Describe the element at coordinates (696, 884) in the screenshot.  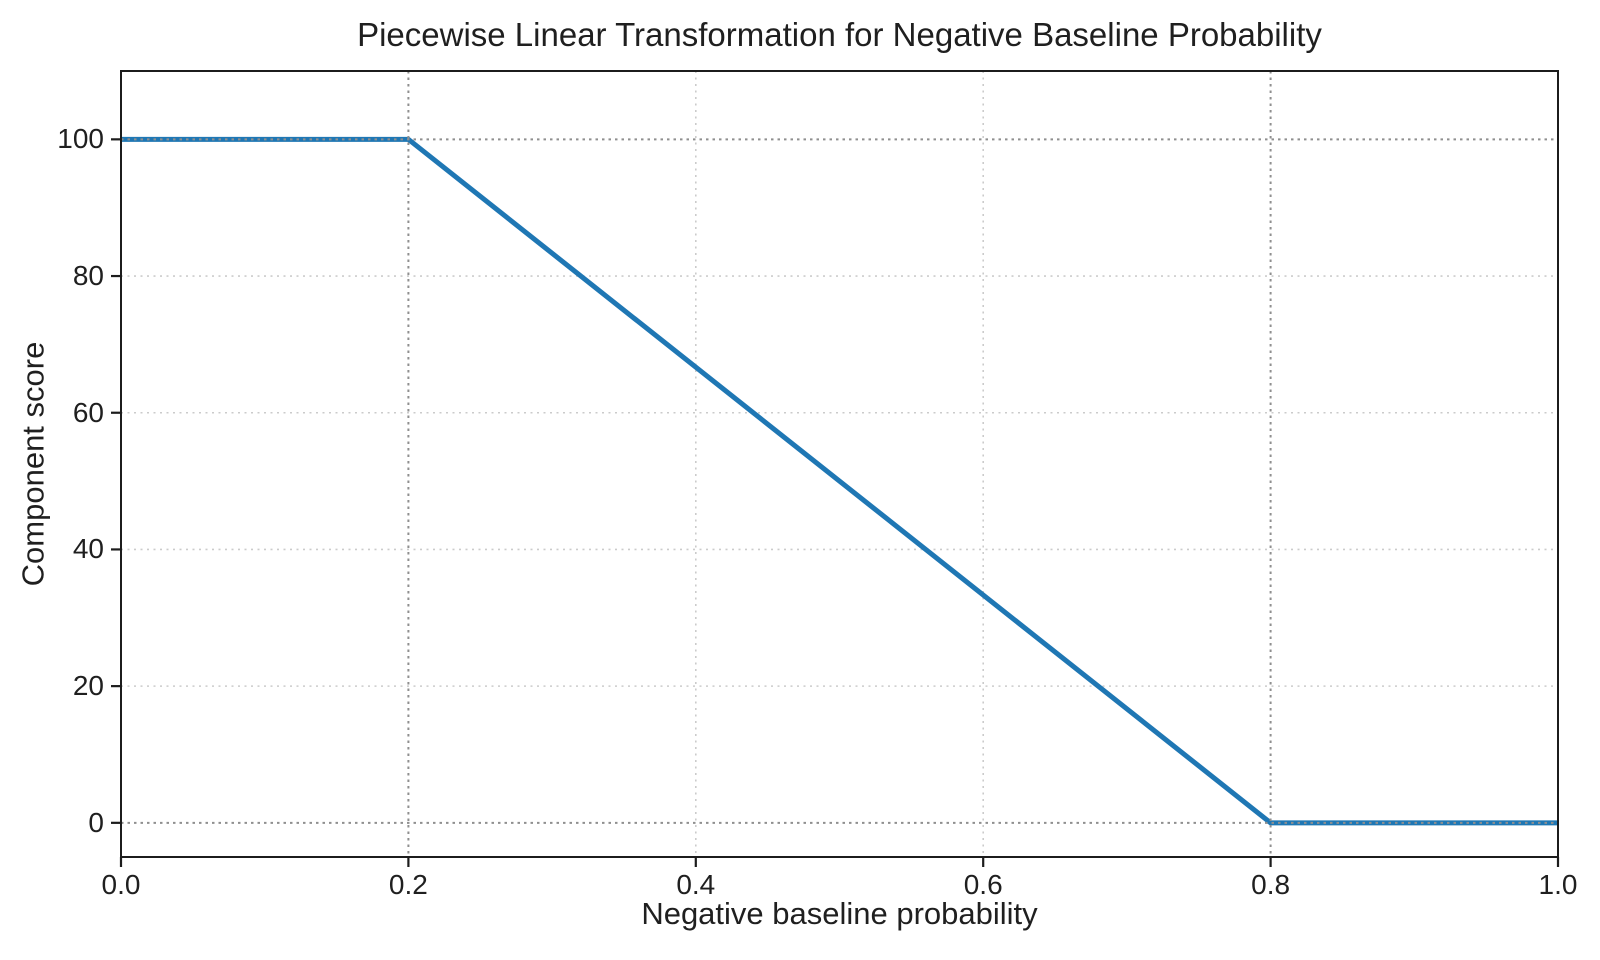
I see `x-tick-label: 0.4` at that location.